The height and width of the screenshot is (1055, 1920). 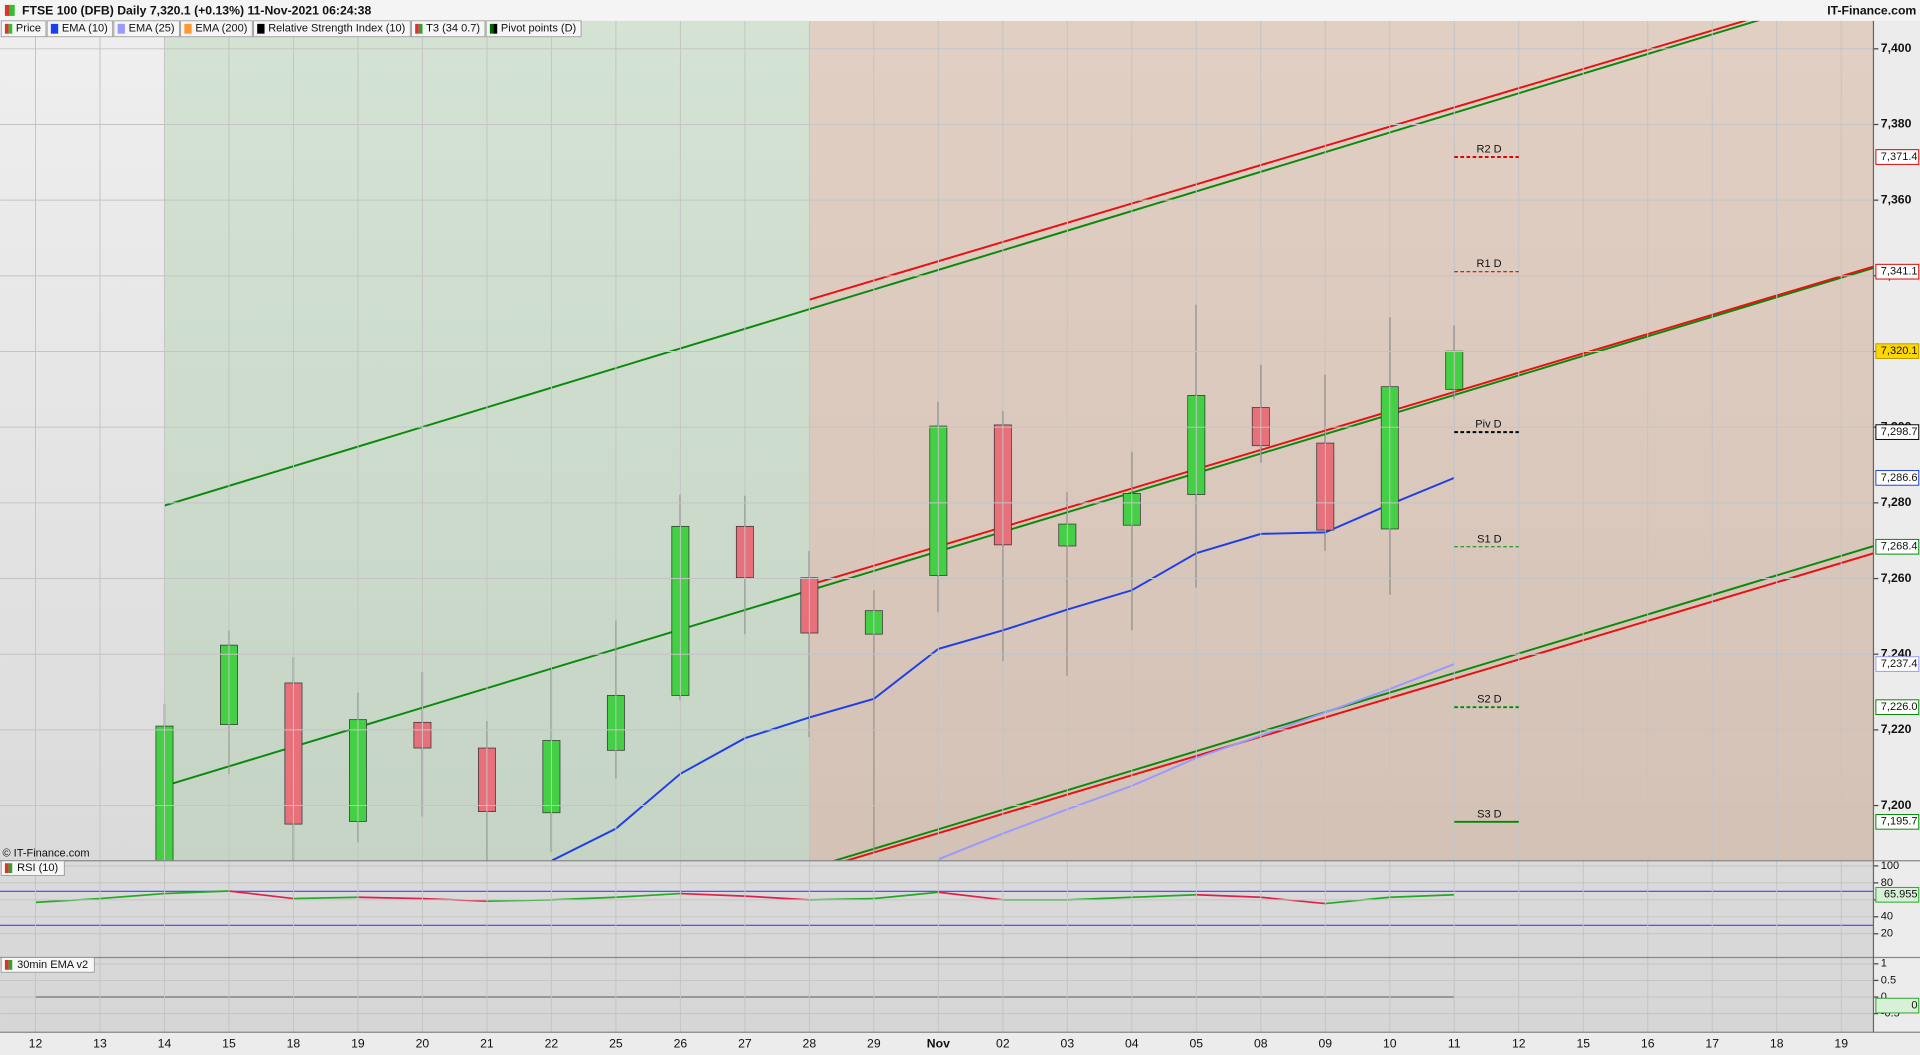 What do you see at coordinates (1897, 894) in the screenshot?
I see `rsi-value-label-box` at bounding box center [1897, 894].